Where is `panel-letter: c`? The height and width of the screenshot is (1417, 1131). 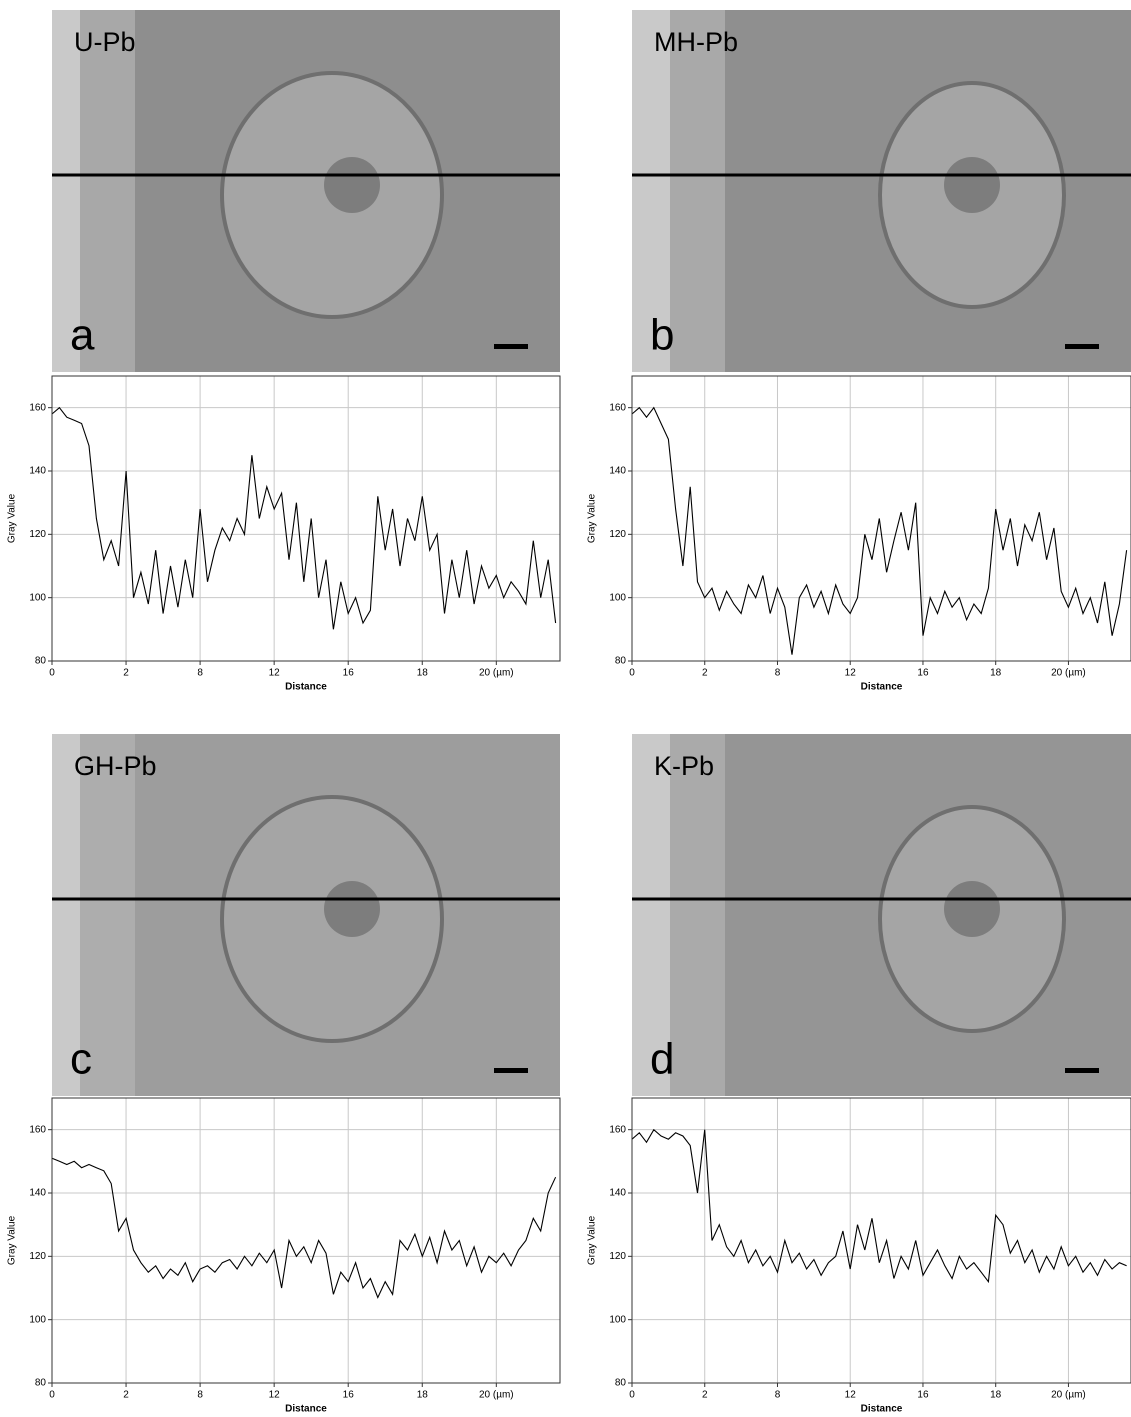
panel-letter: c is located at coordinates (81, 1059).